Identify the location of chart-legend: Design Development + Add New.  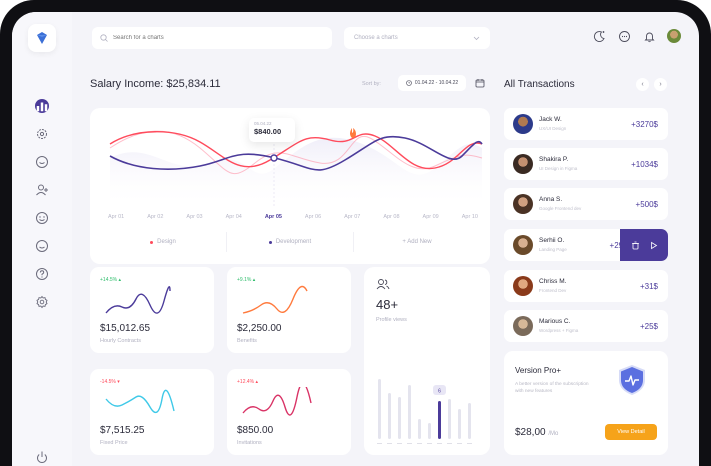
(290, 242).